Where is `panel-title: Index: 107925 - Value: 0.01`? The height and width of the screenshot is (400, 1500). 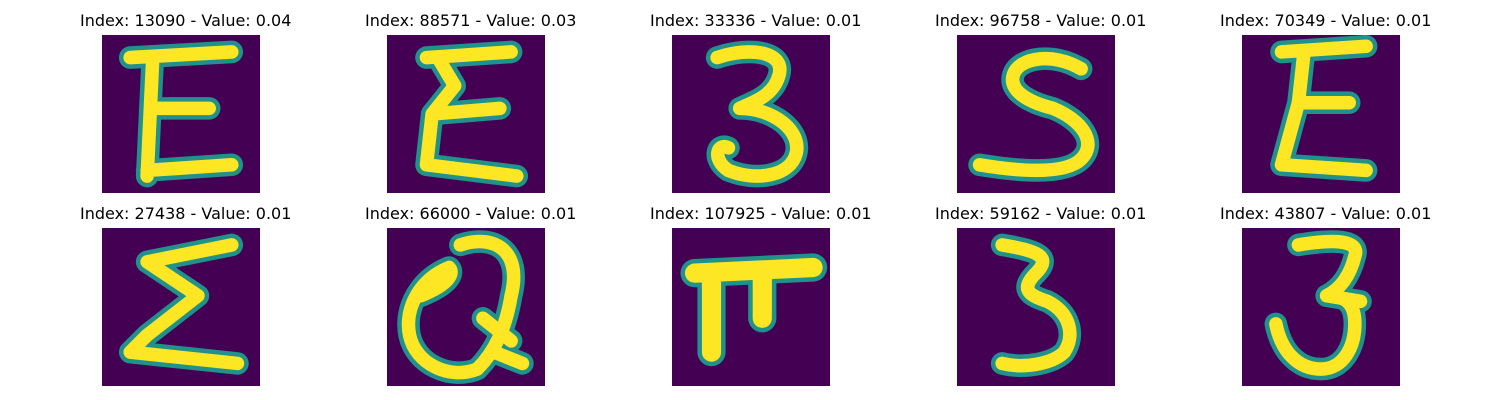
panel-title: Index: 107925 - Value: 0.01 is located at coordinates (761, 213).